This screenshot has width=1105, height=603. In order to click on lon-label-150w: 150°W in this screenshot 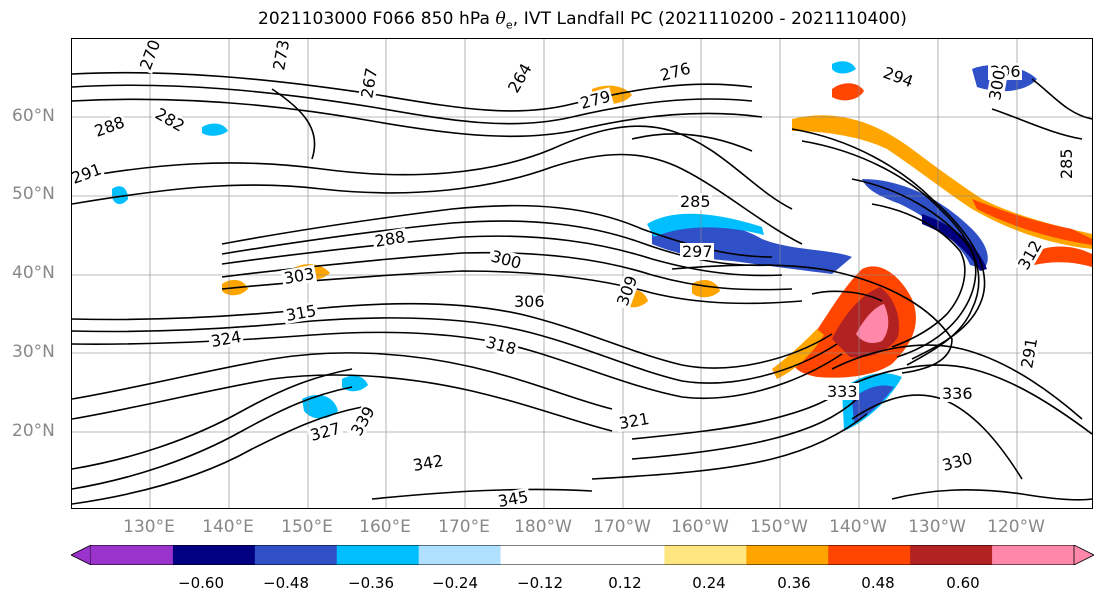, I will do `click(779, 527)`.